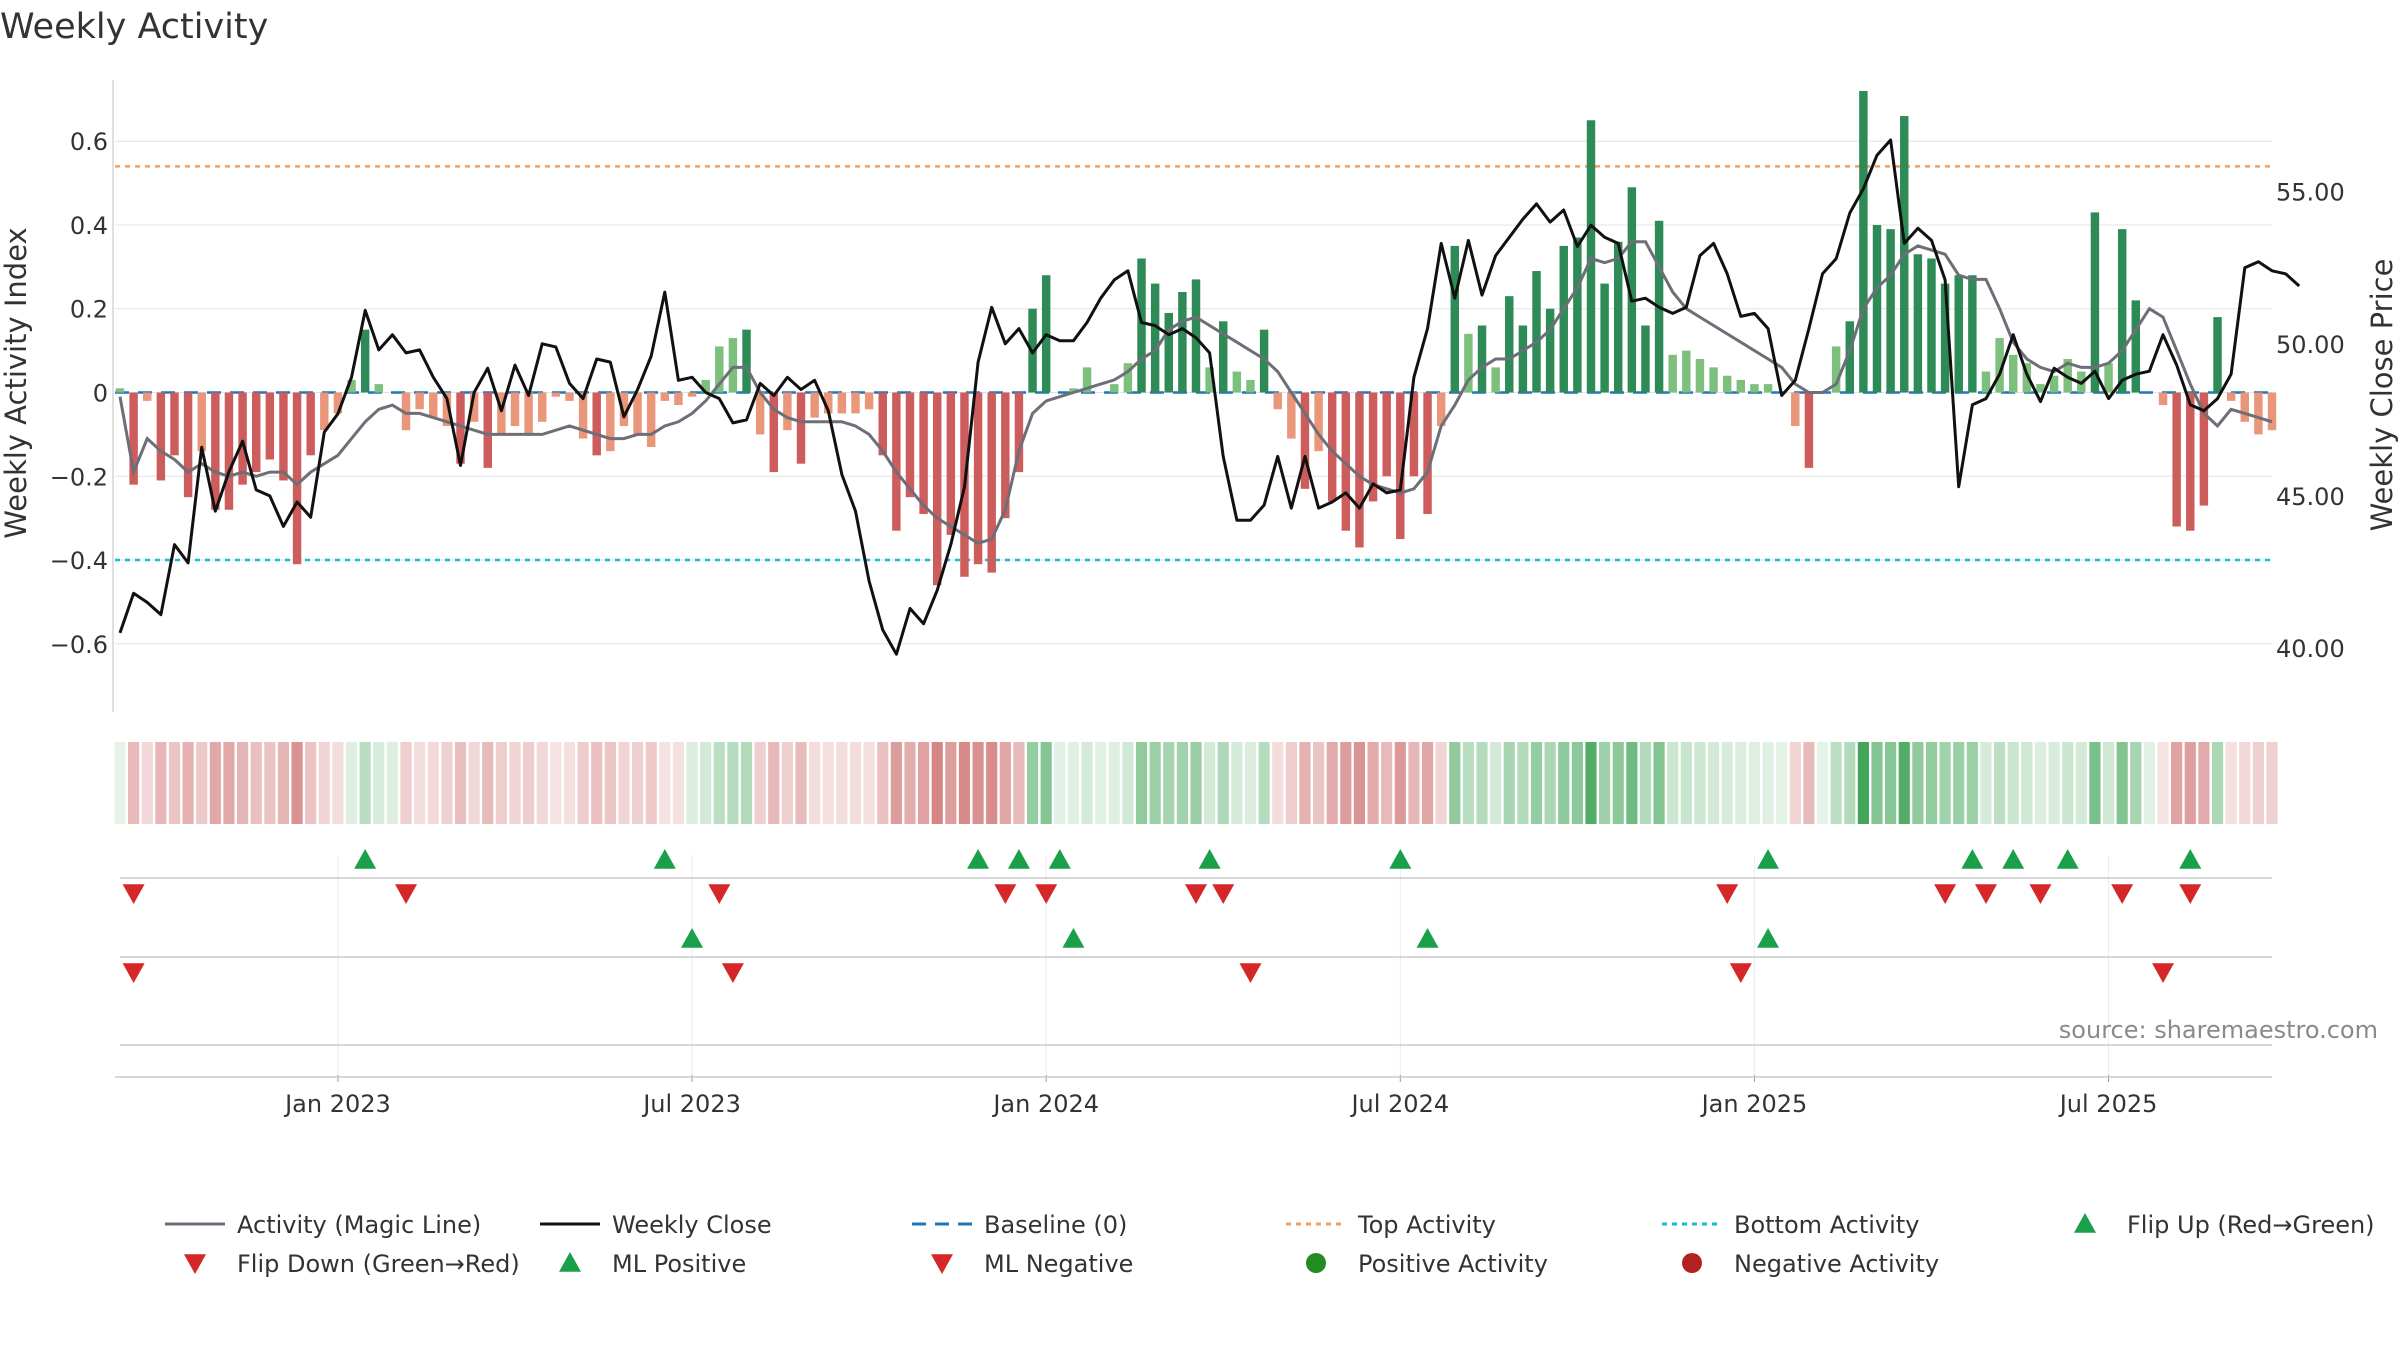  I want to click on legend-label: Baseline (0), so click(1055, 1225).